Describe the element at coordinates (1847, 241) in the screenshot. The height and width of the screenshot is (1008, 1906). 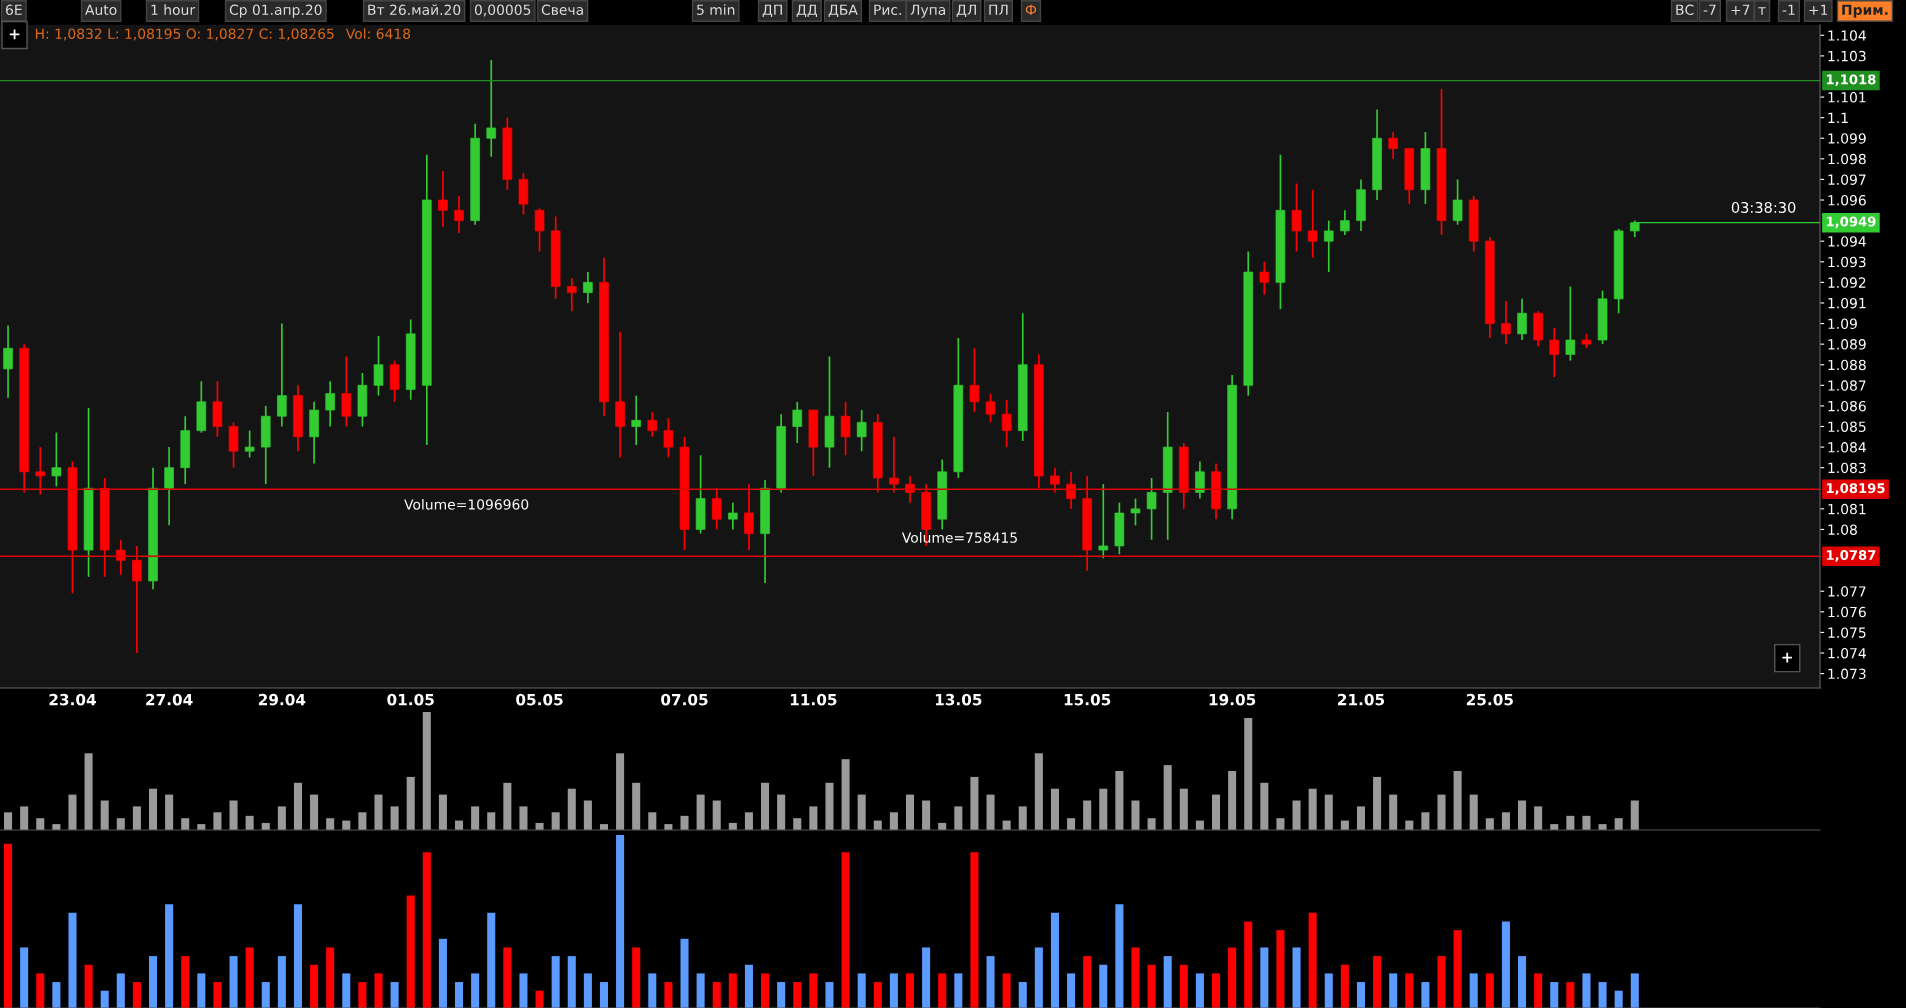
I see `y-tick-label: 1.094` at that location.